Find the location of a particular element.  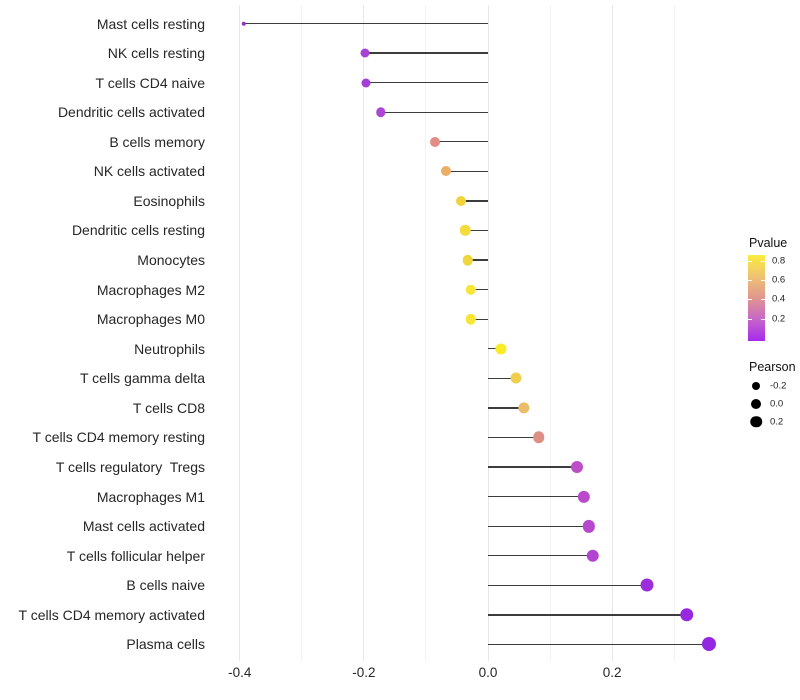

pearson-legend-title: Pearson is located at coordinates (772, 367).